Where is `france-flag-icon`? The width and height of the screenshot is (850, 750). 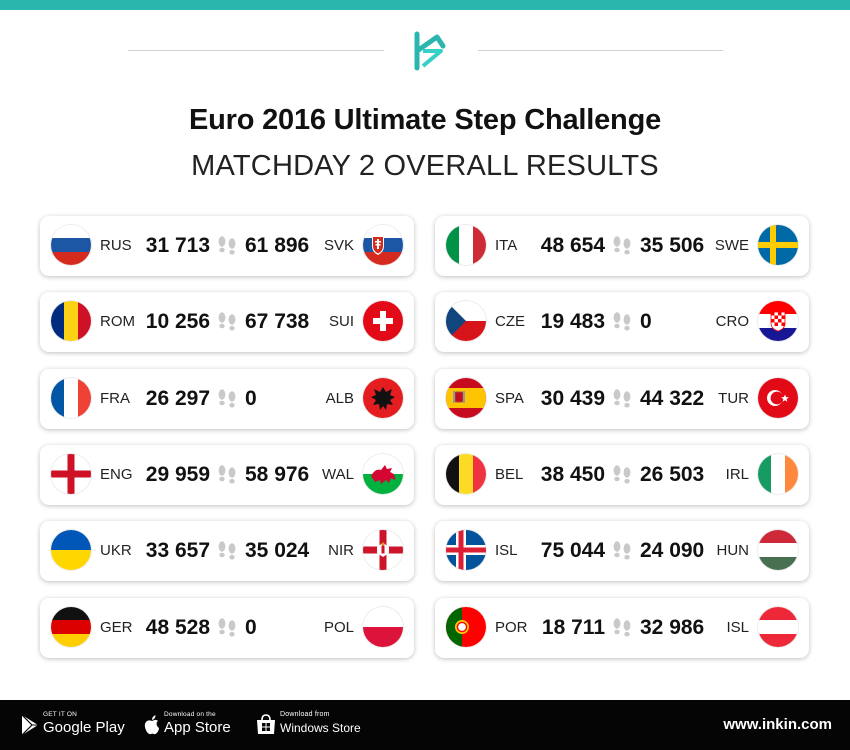 france-flag-icon is located at coordinates (71, 398).